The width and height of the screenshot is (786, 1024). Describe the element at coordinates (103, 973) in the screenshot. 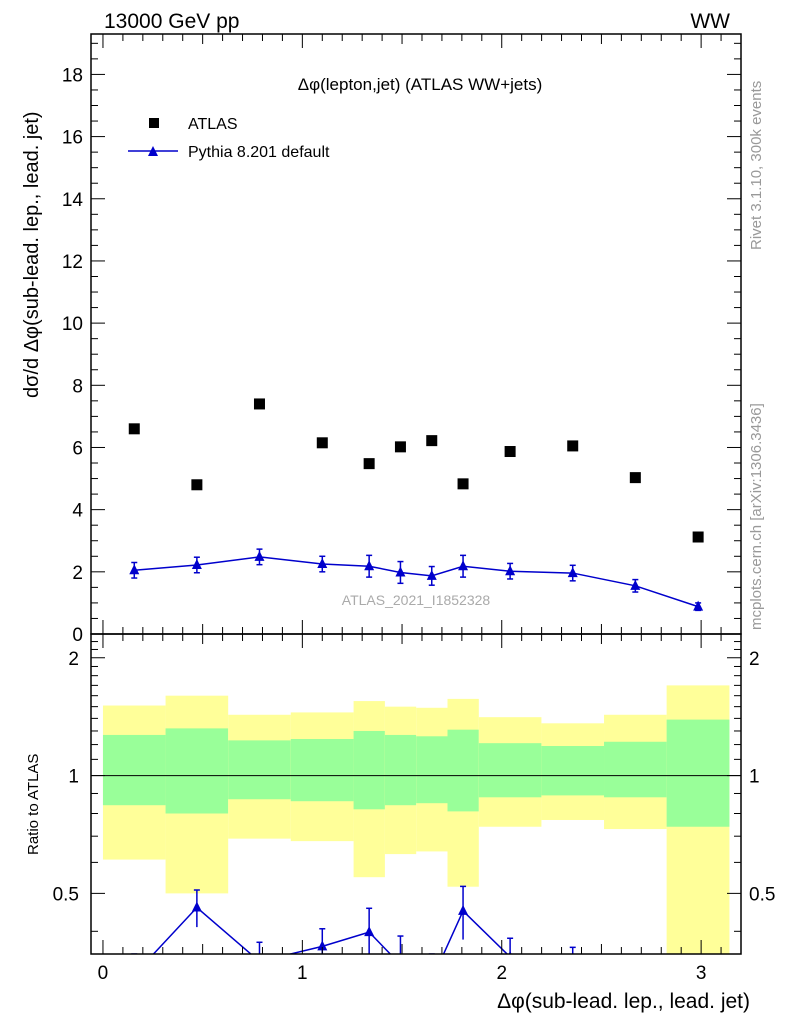

I see `x-tick-label: 0` at that location.